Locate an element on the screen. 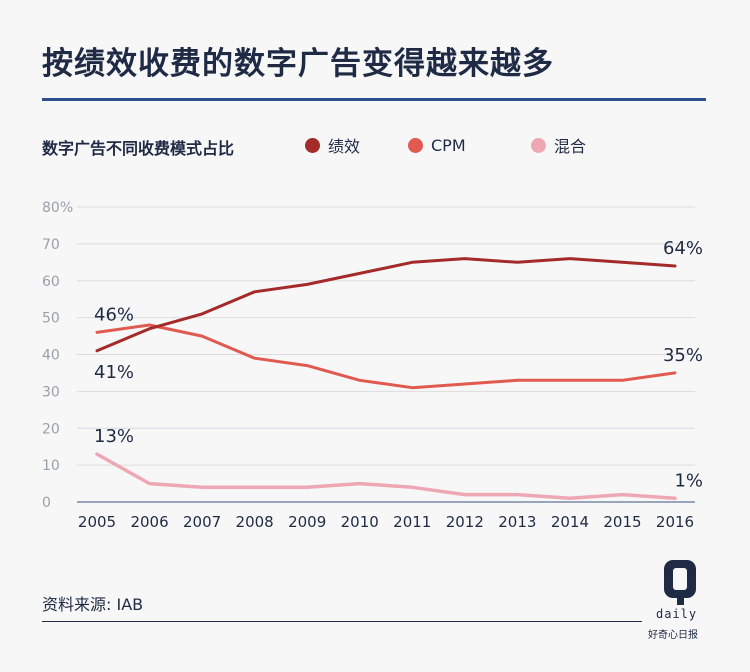 The height and width of the screenshot is (672, 750). data-label: 35% is located at coordinates (683, 355).